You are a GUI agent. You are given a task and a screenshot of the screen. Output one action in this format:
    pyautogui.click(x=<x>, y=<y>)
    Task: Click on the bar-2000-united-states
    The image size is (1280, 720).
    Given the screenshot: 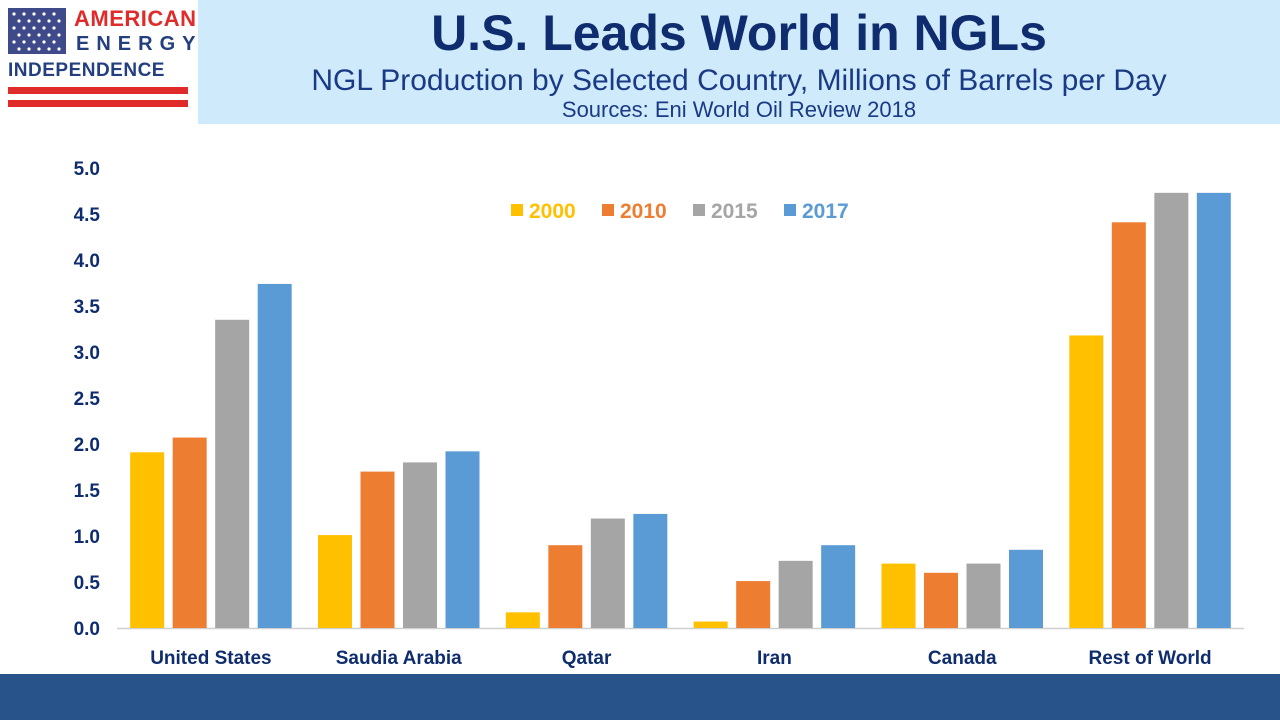 What is the action you would take?
    pyautogui.click(x=147, y=540)
    